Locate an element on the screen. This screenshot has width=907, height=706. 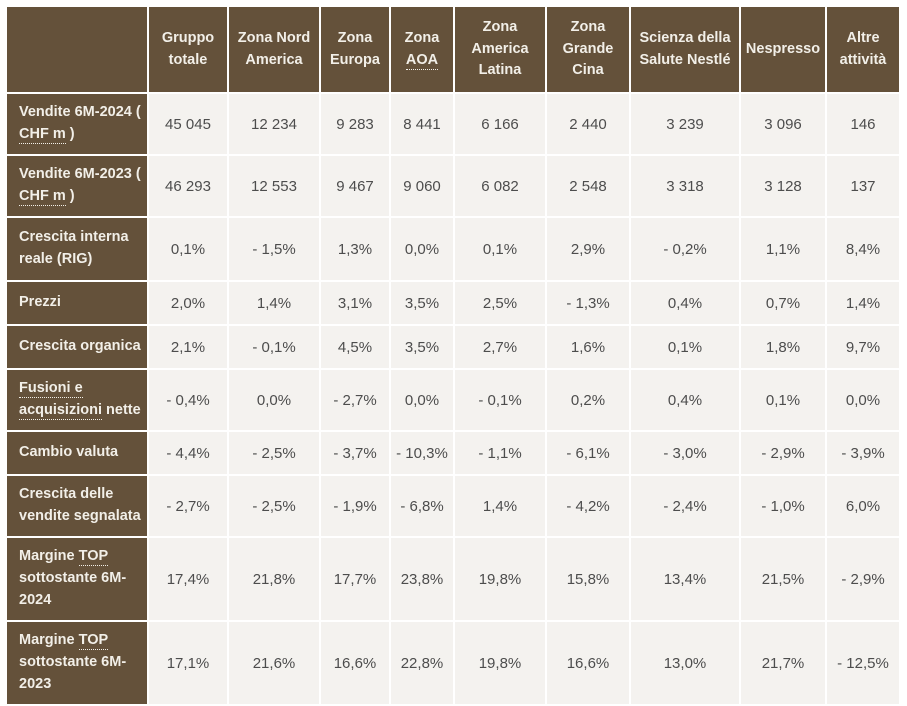
value-cell: - 4,4% is located at coordinates (188, 453).